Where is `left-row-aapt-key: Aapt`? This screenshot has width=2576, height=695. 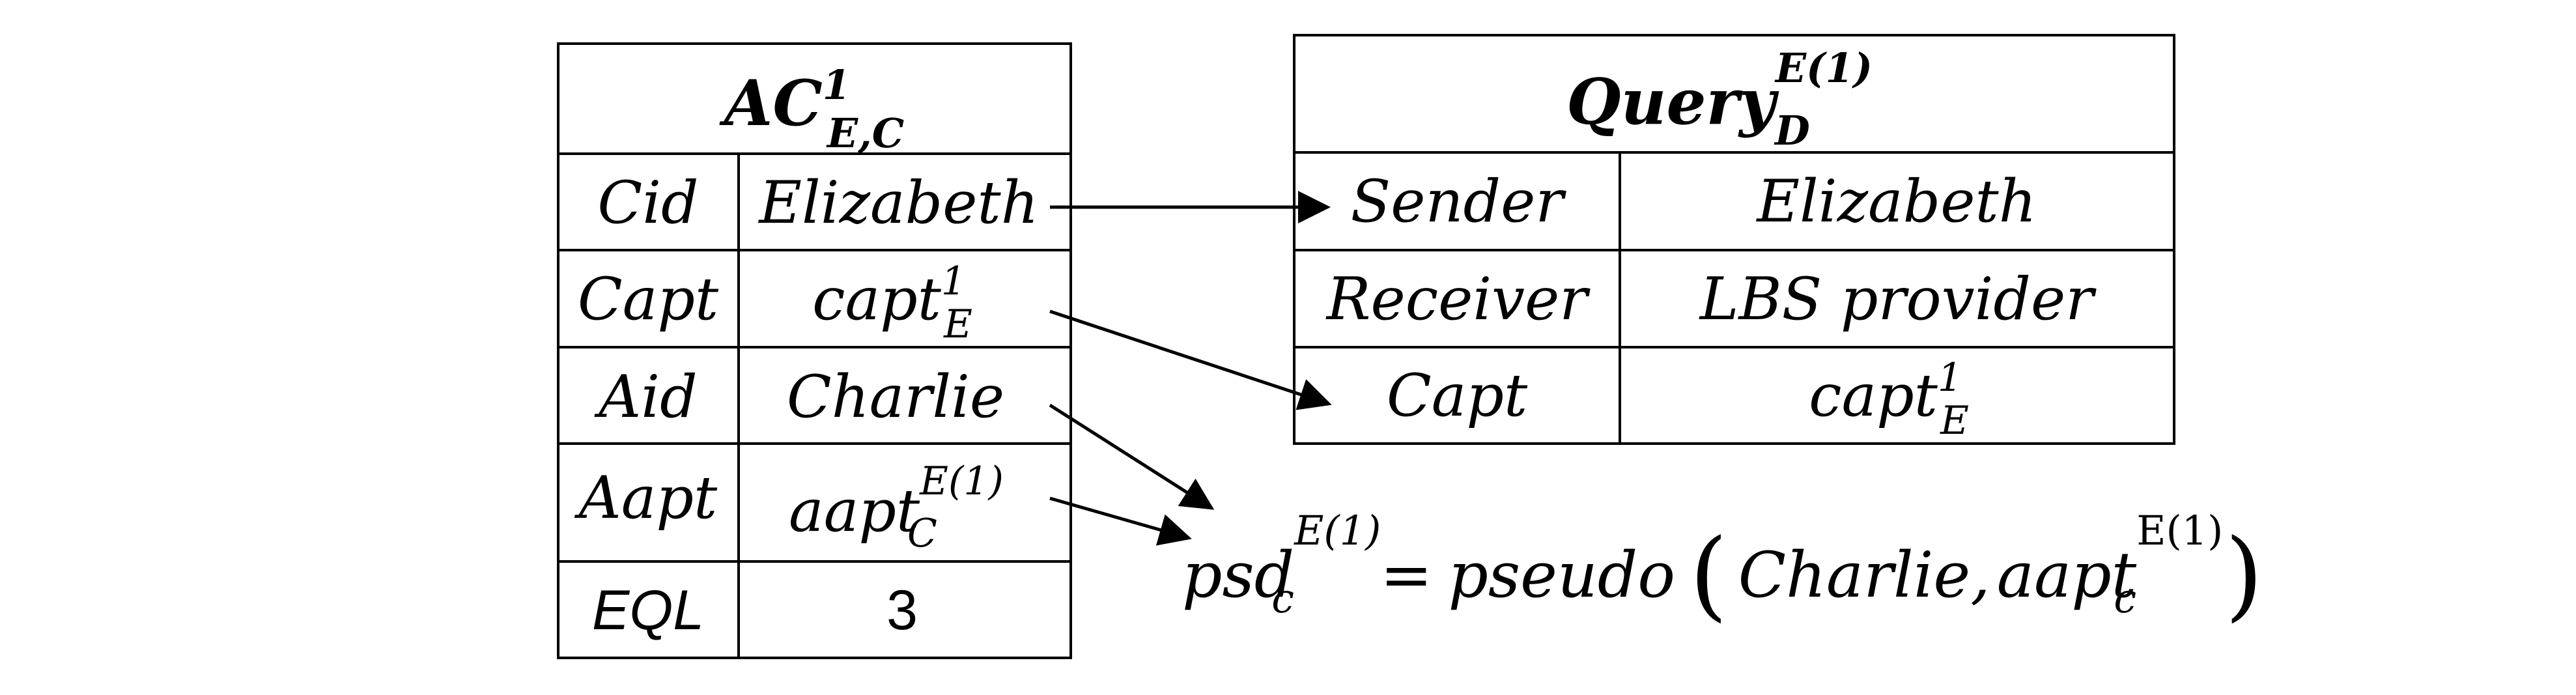
left-row-aapt-key: Aapt is located at coordinates (646, 498).